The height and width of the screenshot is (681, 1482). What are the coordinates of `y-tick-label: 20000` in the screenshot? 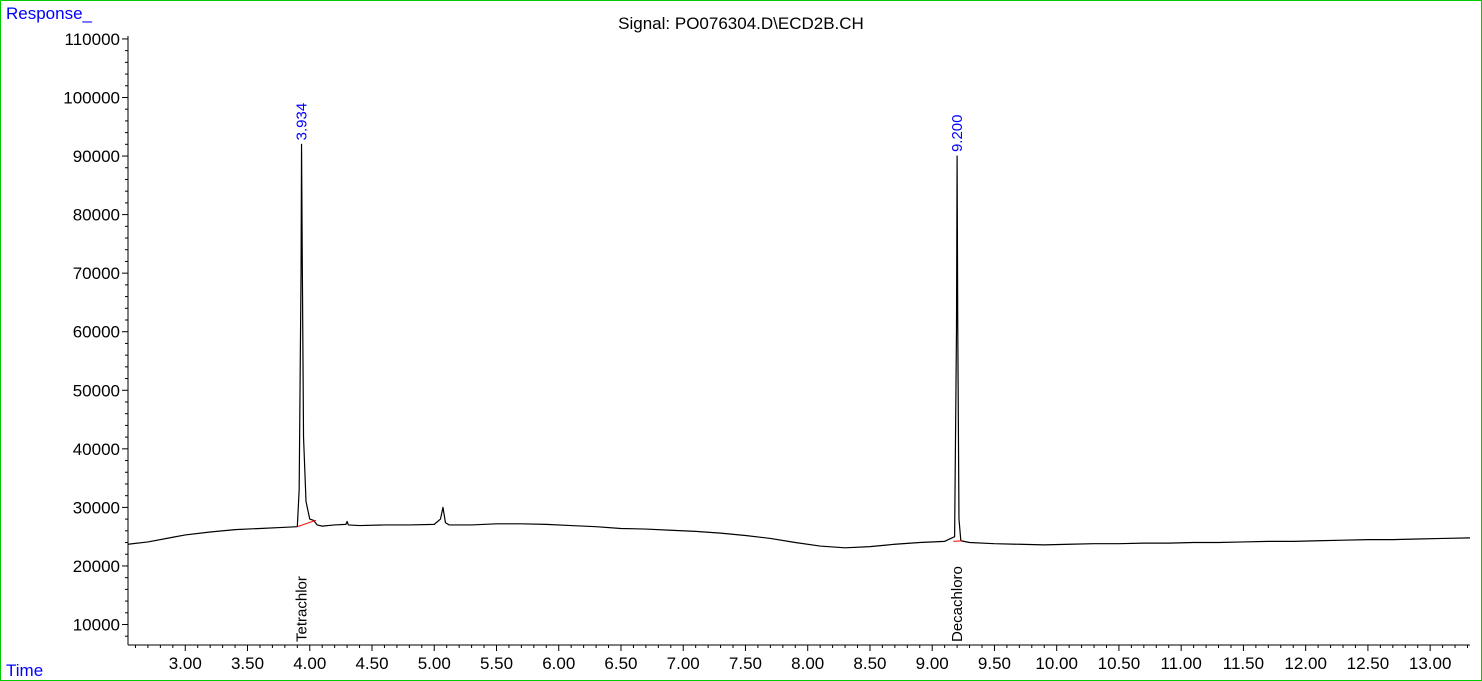 It's located at (96, 566).